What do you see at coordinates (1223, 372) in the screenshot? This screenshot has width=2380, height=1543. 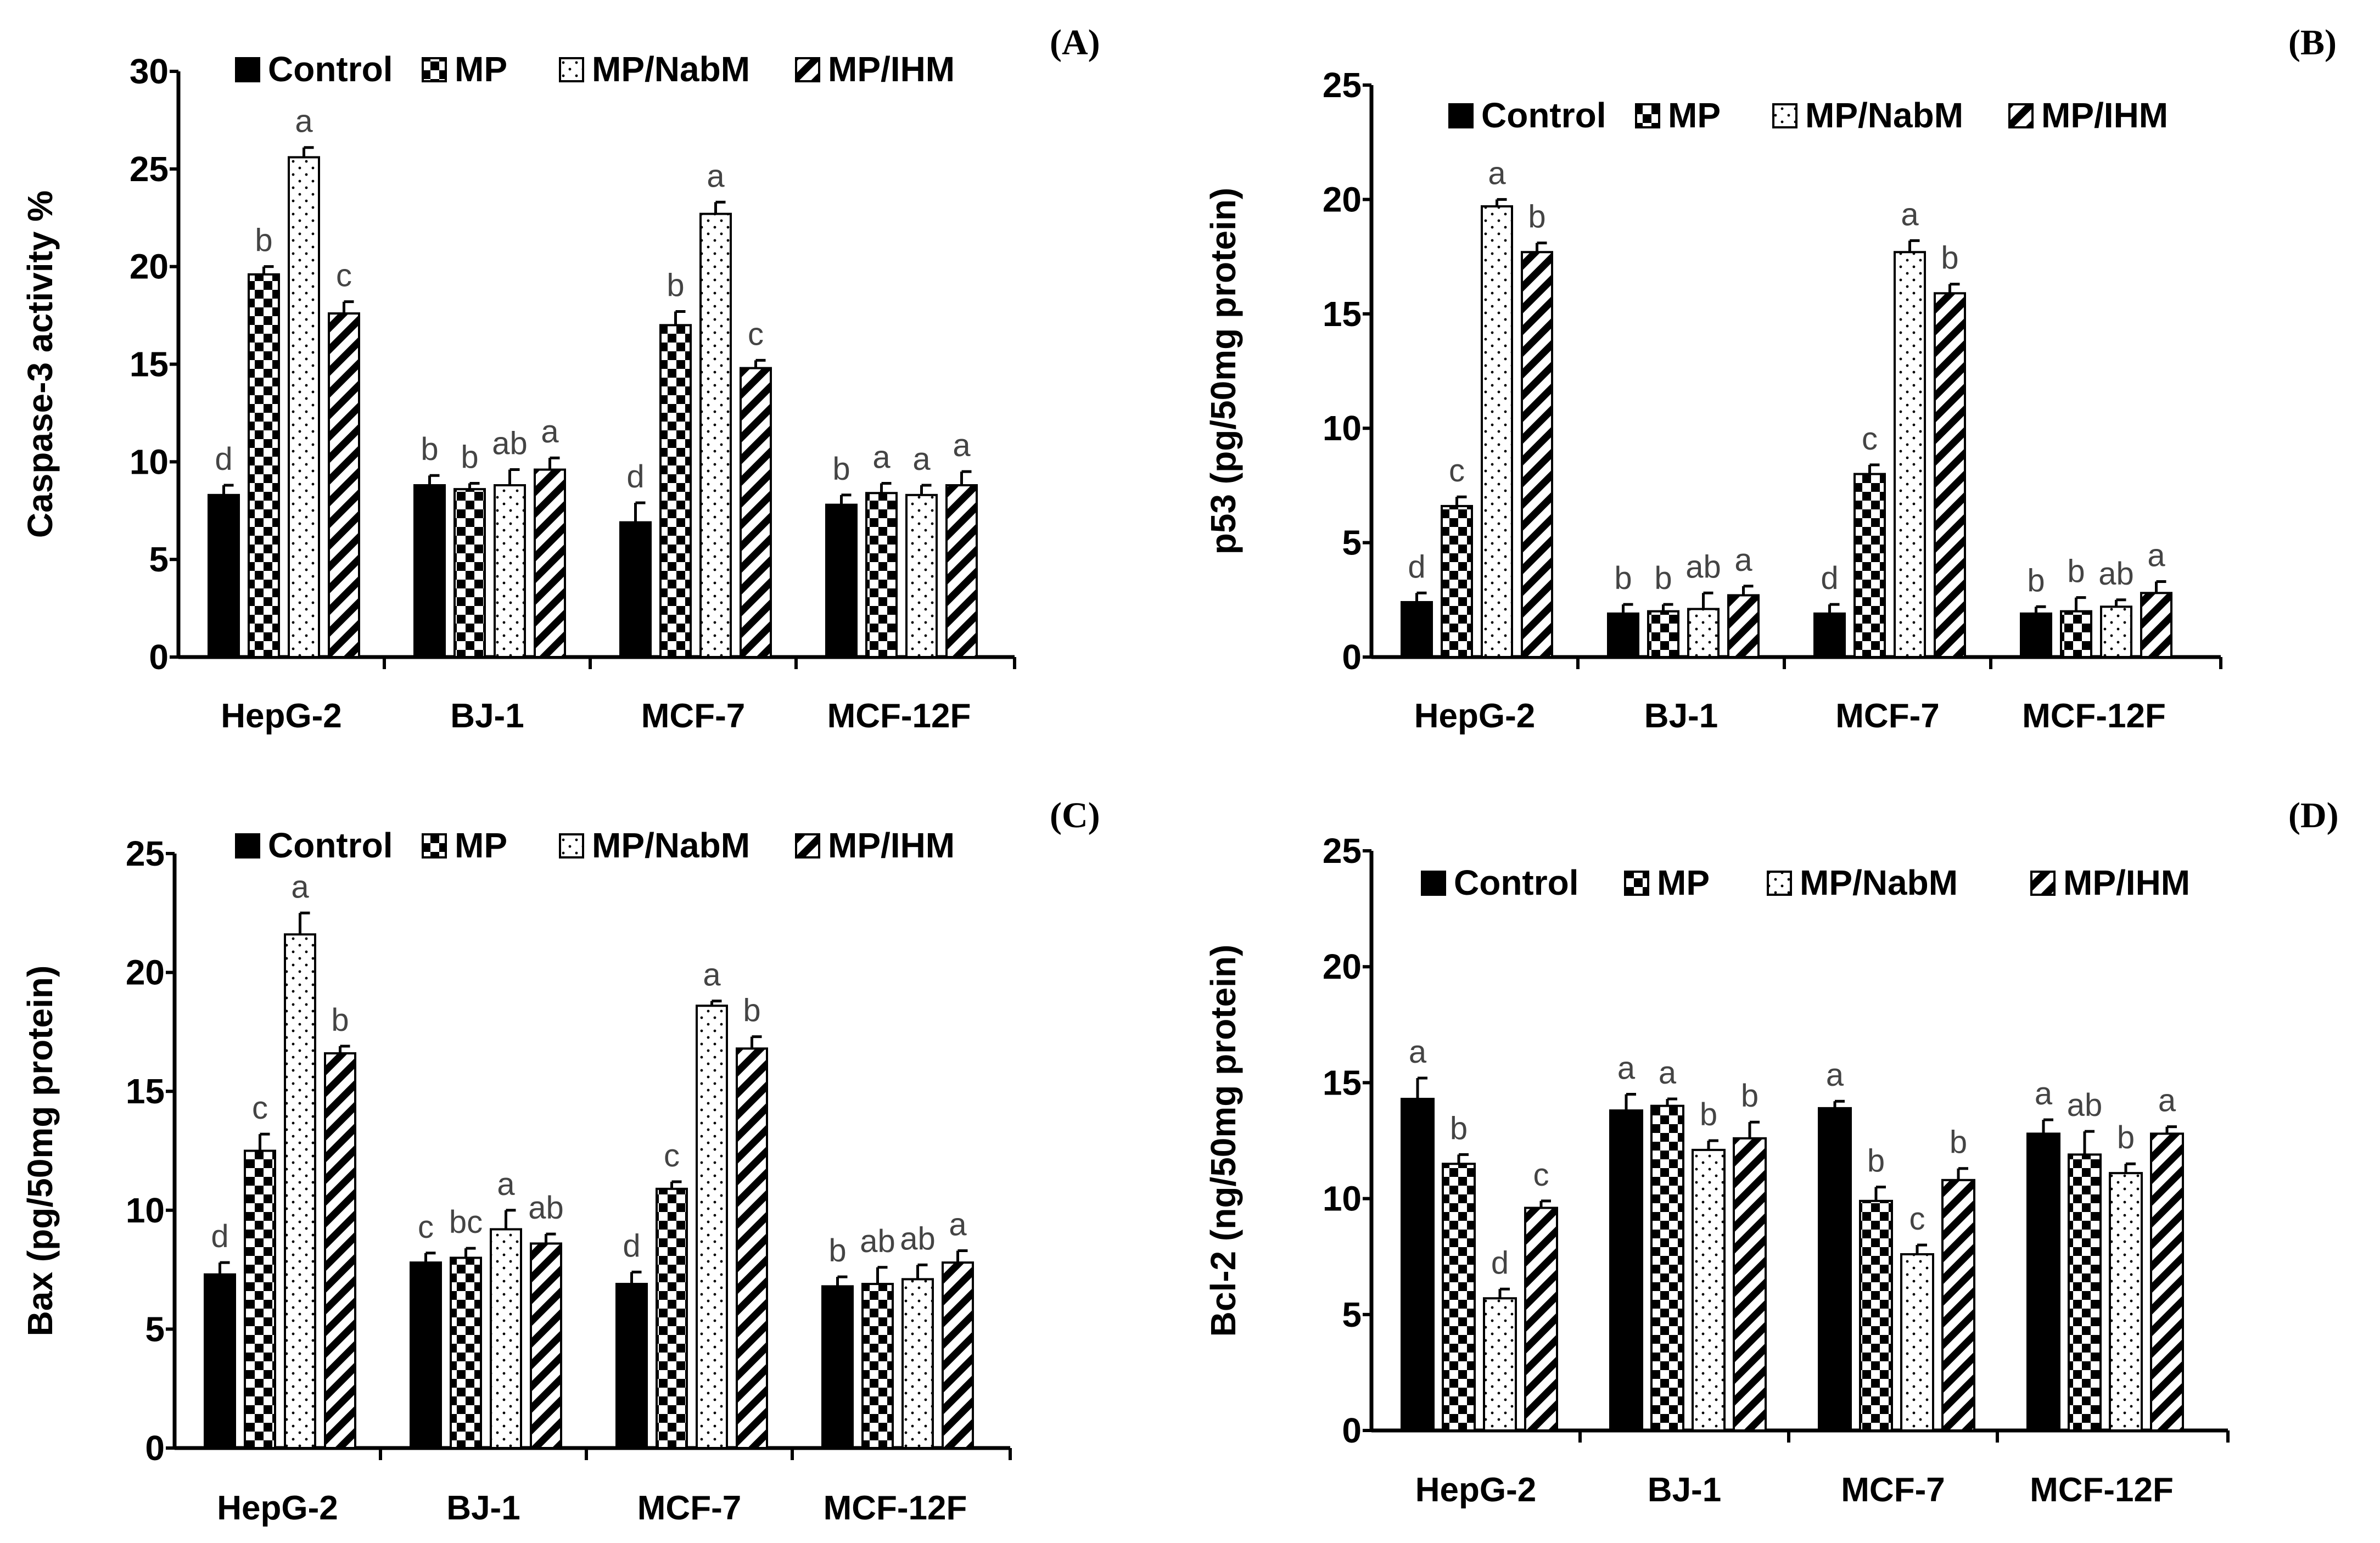 I see `y-axis-title: p53 (pg/50mg protein)` at bounding box center [1223, 372].